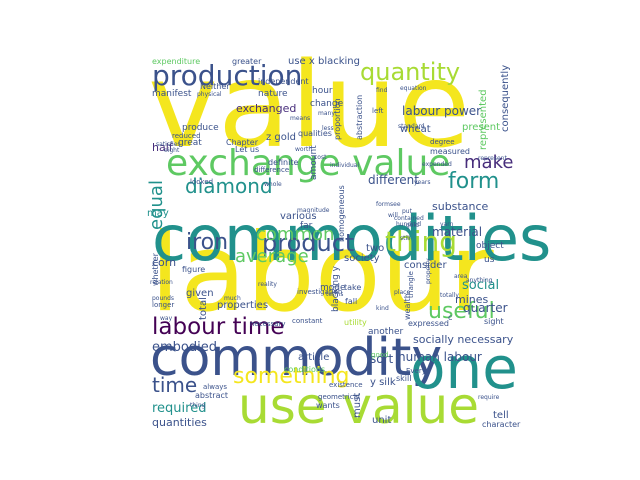 This screenshot has width=640, height=480. I want to click on word-still: still, so click(405, 238).